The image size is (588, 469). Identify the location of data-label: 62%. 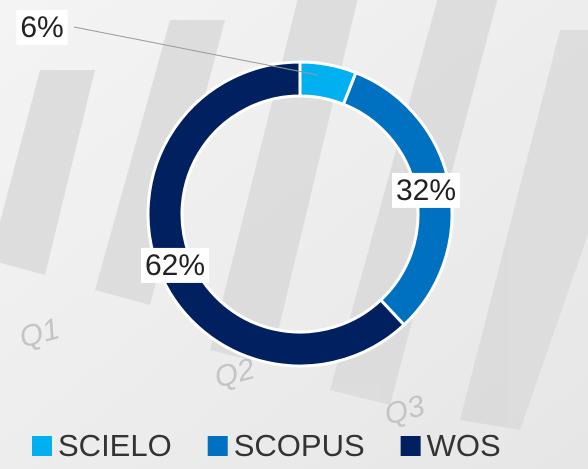
(175, 265).